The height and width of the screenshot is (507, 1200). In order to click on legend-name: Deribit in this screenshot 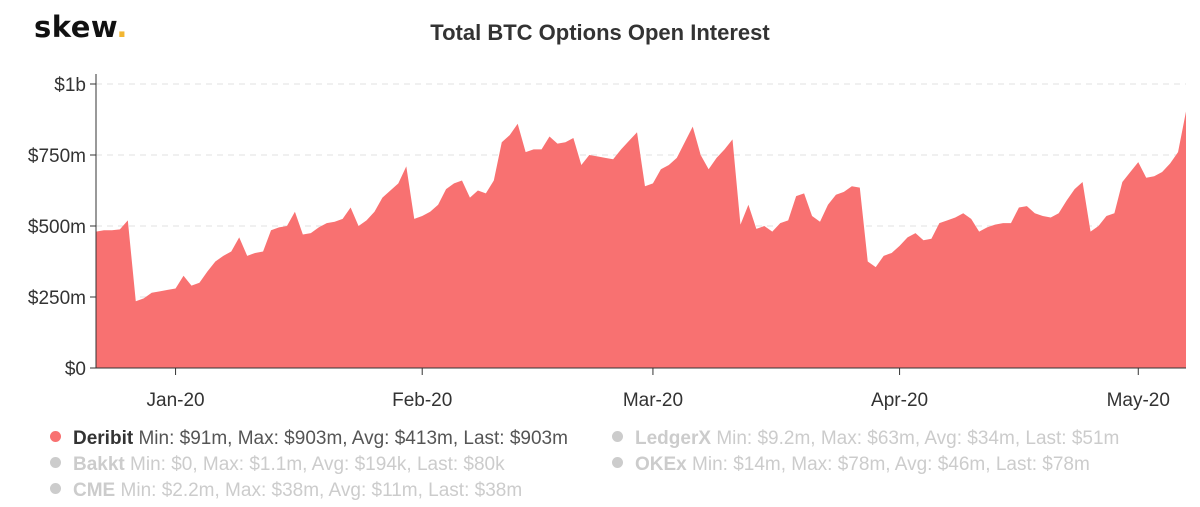, I will do `click(103, 438)`.